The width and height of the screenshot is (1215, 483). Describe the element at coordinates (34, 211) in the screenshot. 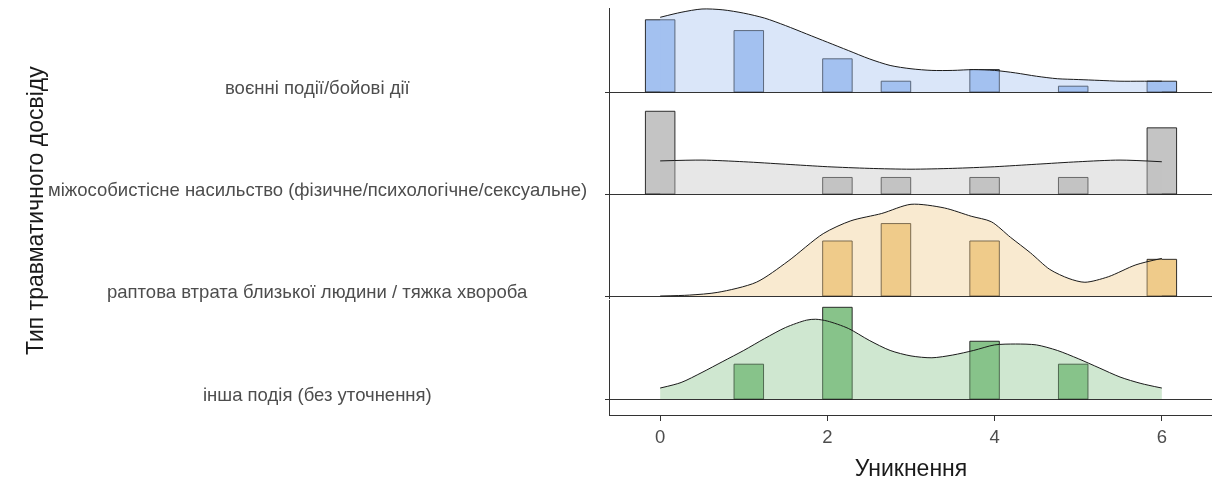

I see `text: Тип травматичного досвіду` at that location.